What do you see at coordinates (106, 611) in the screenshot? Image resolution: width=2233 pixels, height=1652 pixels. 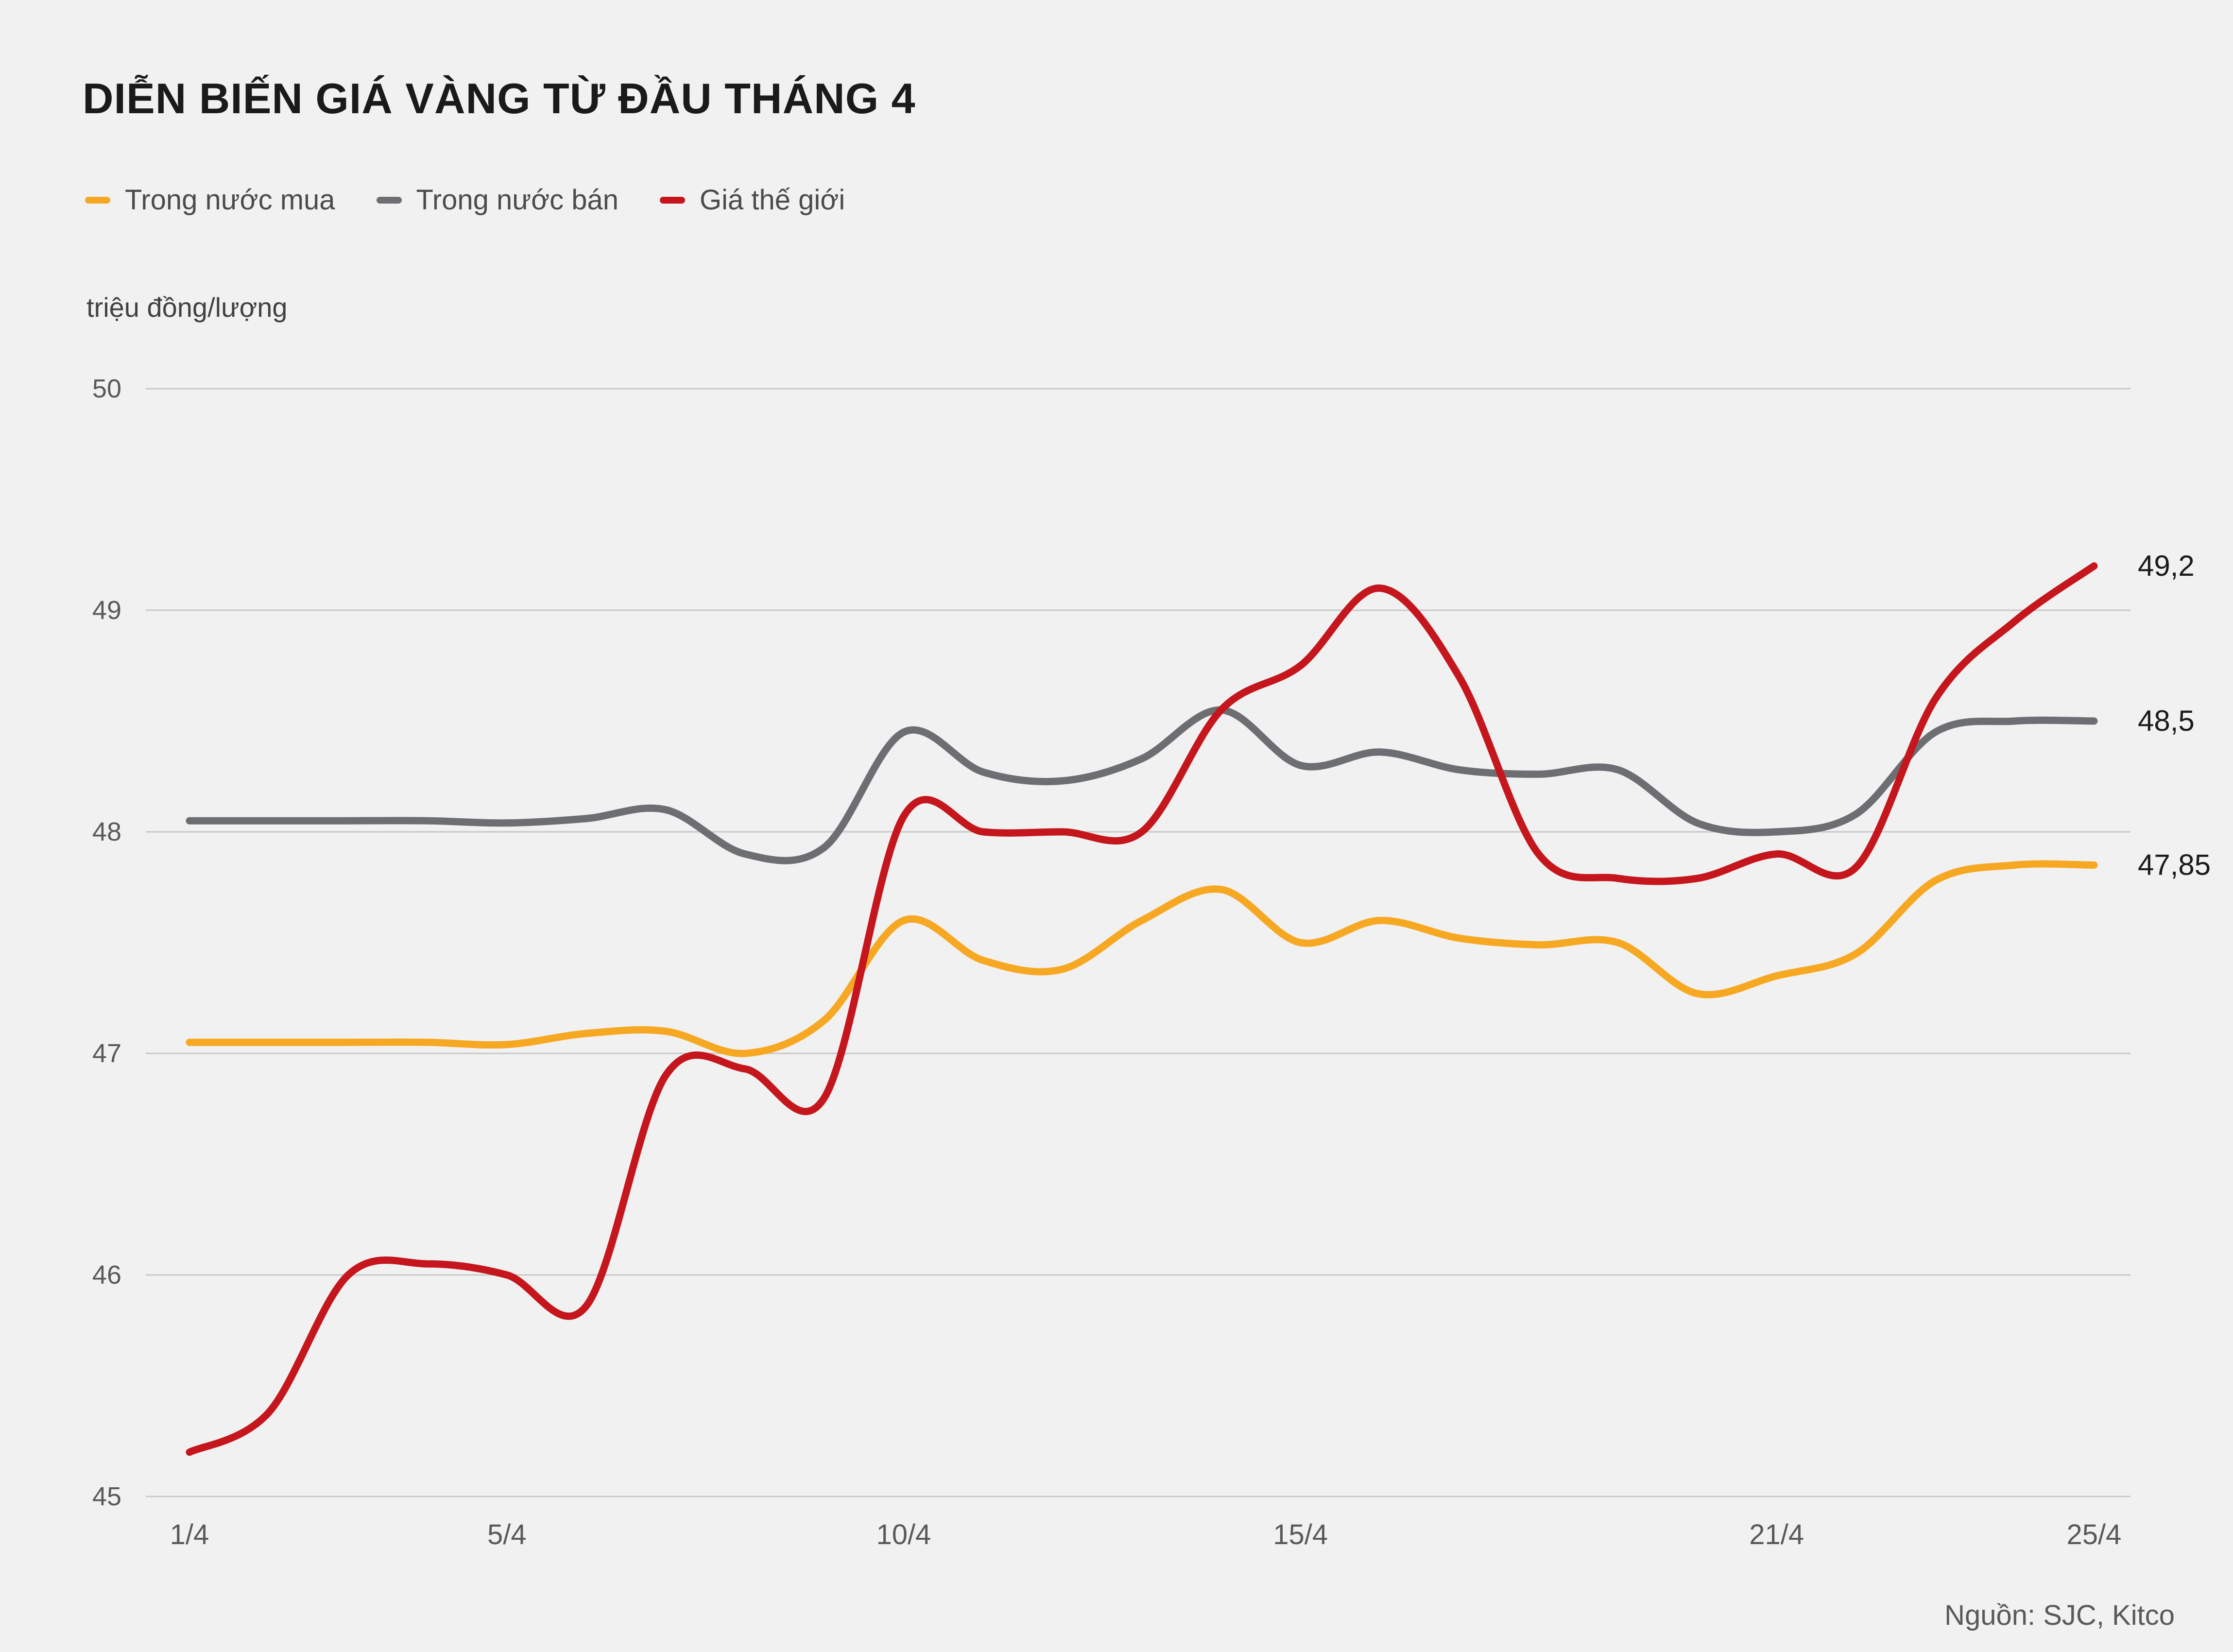 I see `y-tick-label: 49` at bounding box center [106, 611].